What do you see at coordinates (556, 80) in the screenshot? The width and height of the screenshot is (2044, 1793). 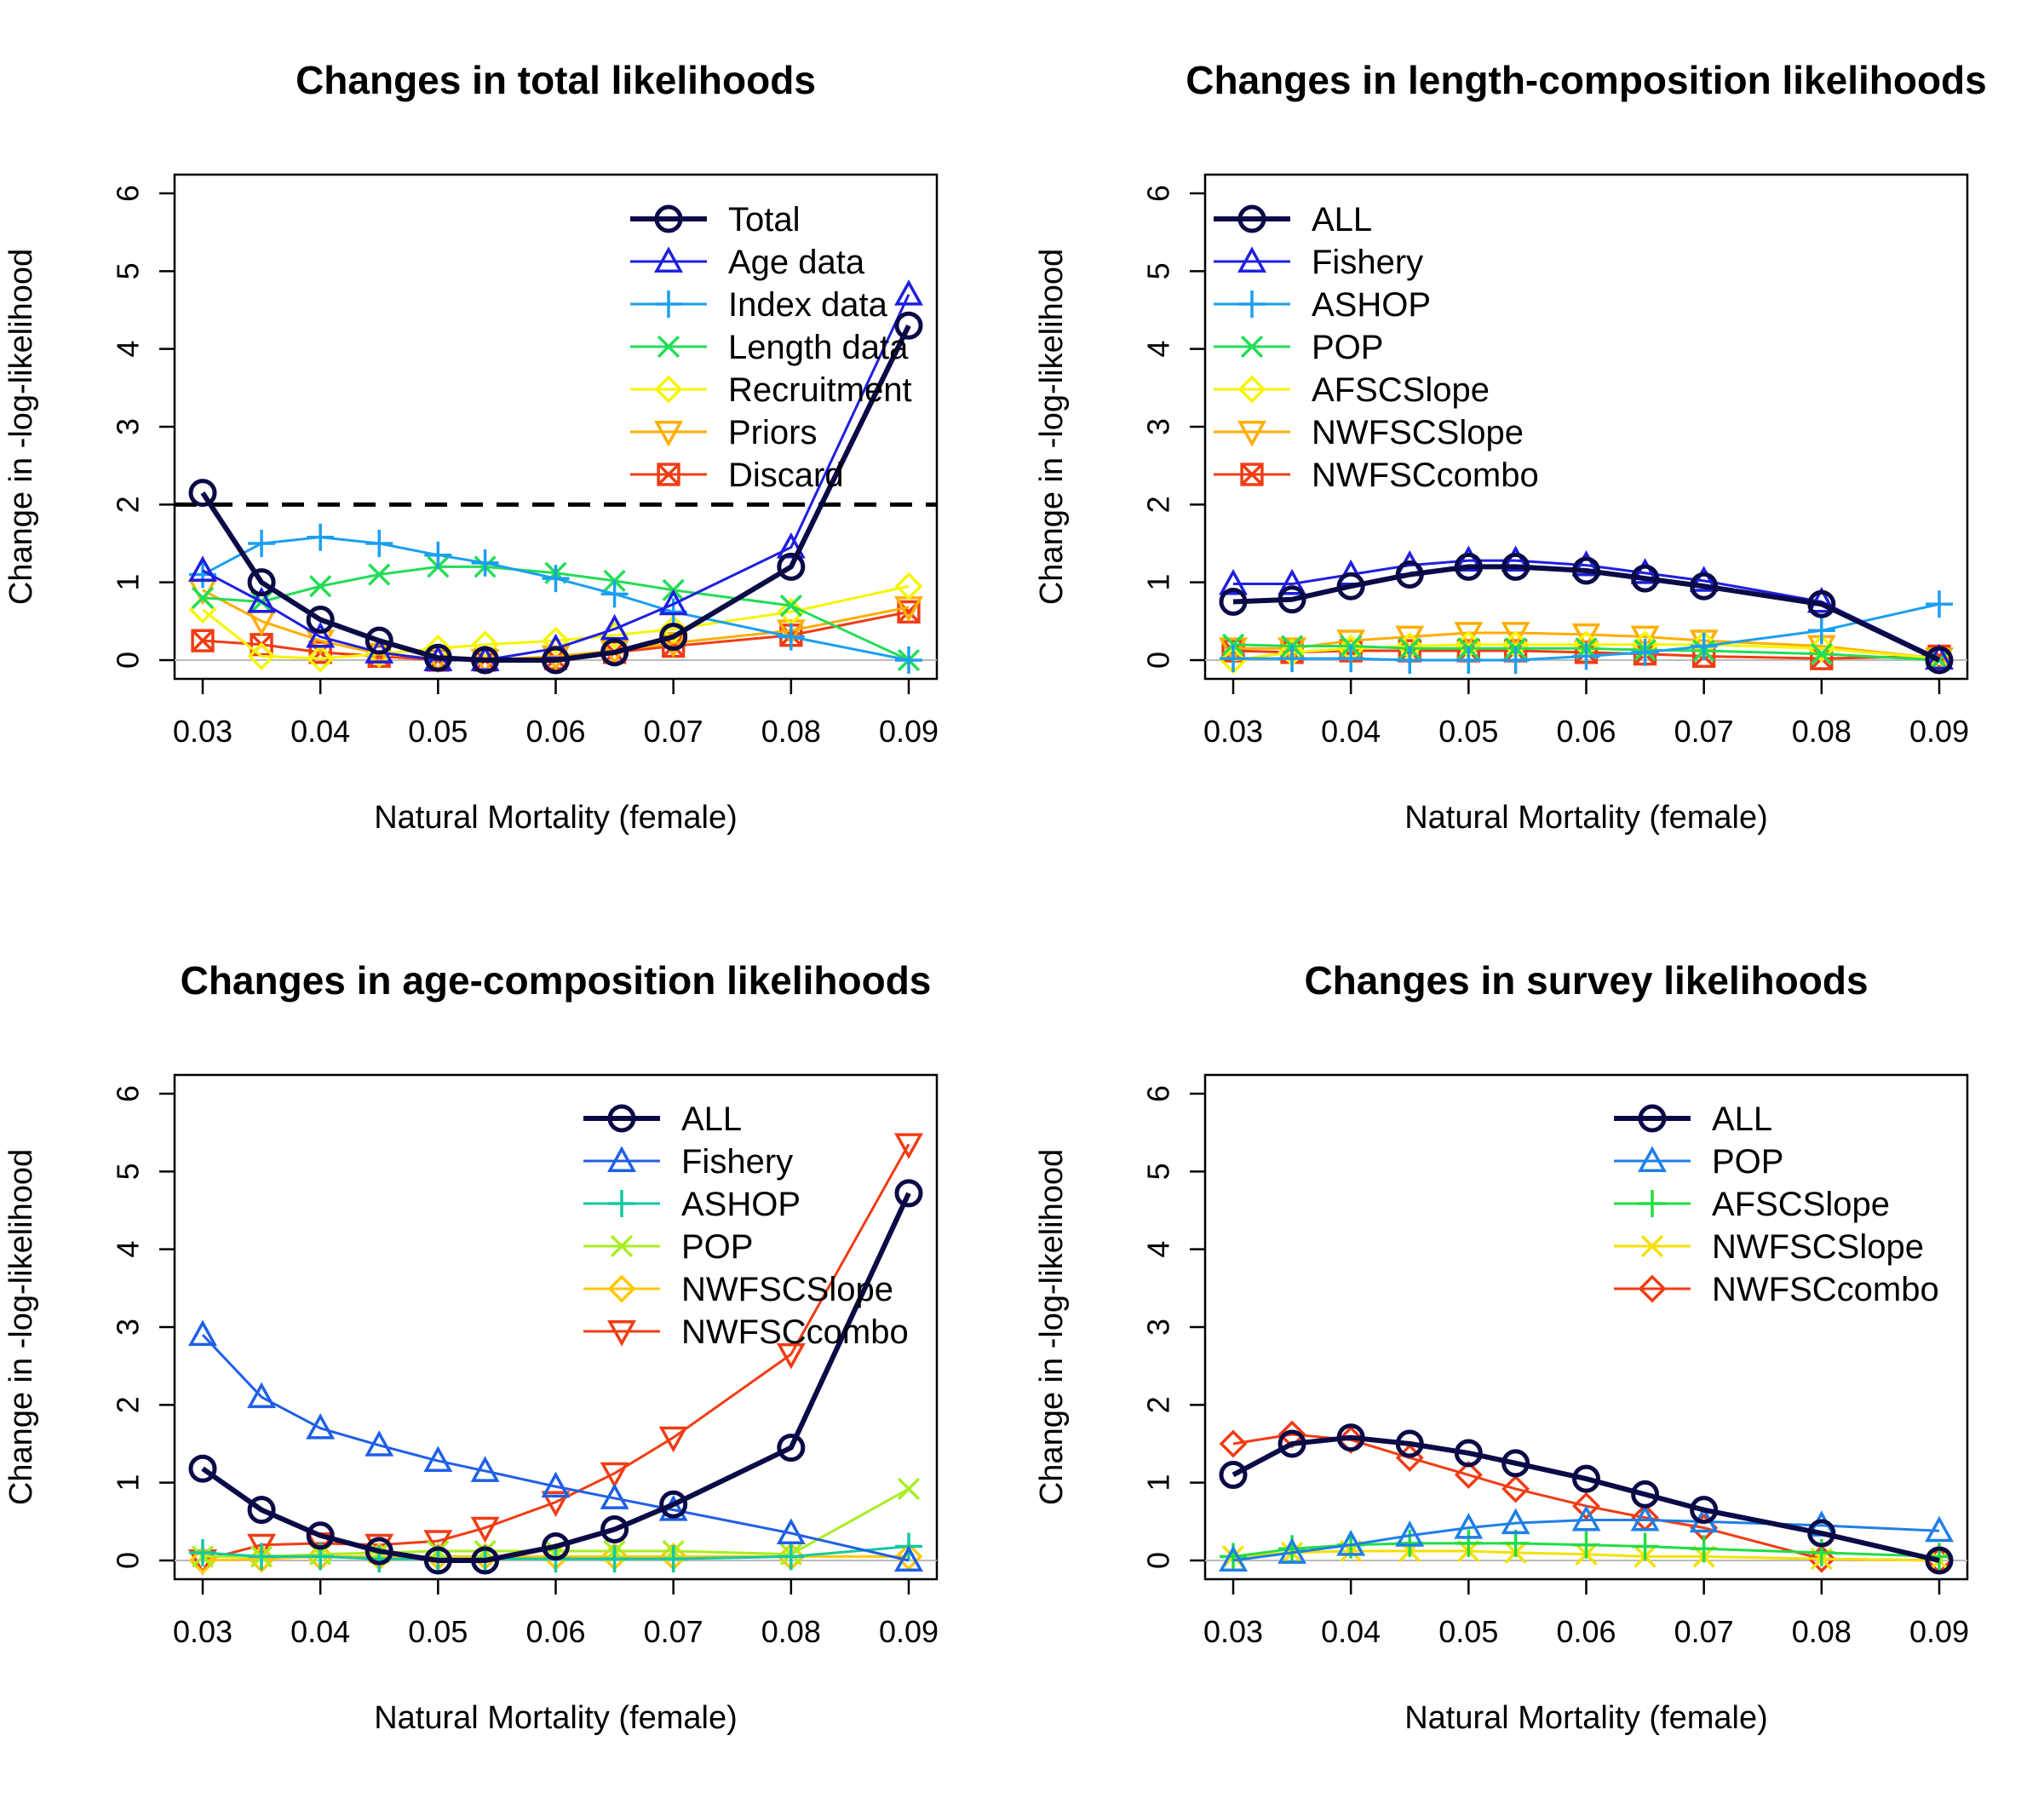 I see `chart-title: Changes in total likelihoods` at bounding box center [556, 80].